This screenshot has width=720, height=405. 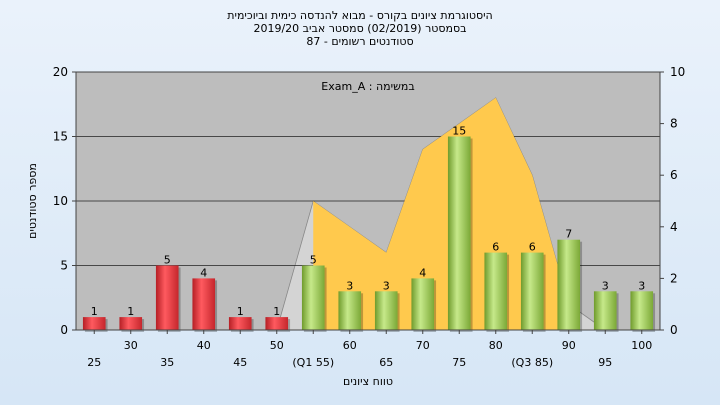 What do you see at coordinates (60, 72) in the screenshot?
I see `y-tick-label: 20` at bounding box center [60, 72].